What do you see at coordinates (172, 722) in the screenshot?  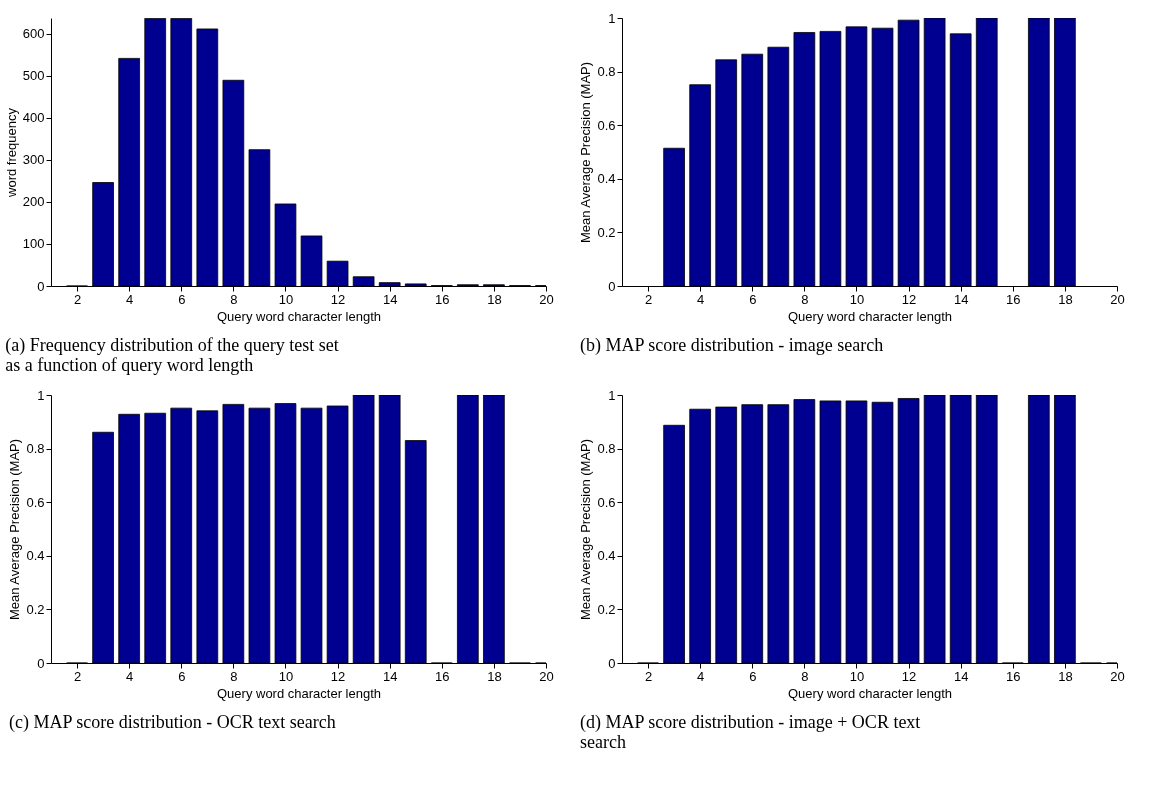 I see `text: (c) MAP score distribution - OCR text search` at bounding box center [172, 722].